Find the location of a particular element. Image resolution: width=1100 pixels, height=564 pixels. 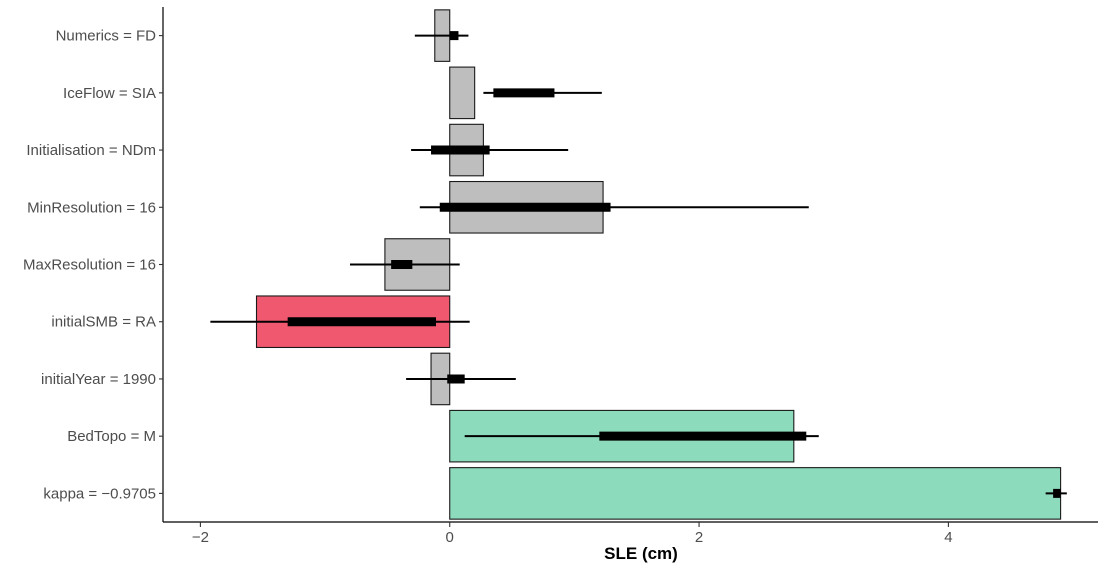

category-label: Initialisation = NDm is located at coordinates (91, 150).